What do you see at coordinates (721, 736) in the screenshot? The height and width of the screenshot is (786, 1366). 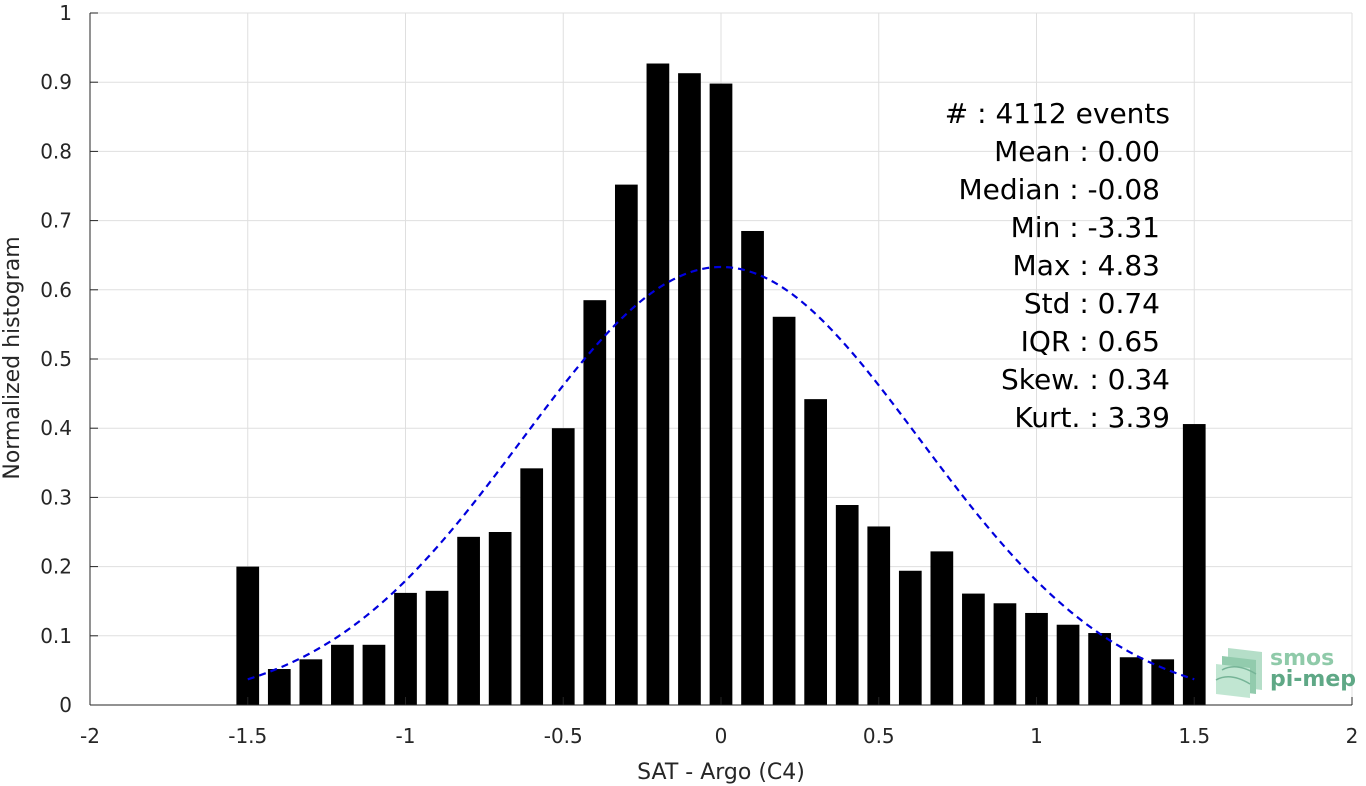 I see `x-tick-label: 0` at bounding box center [721, 736].